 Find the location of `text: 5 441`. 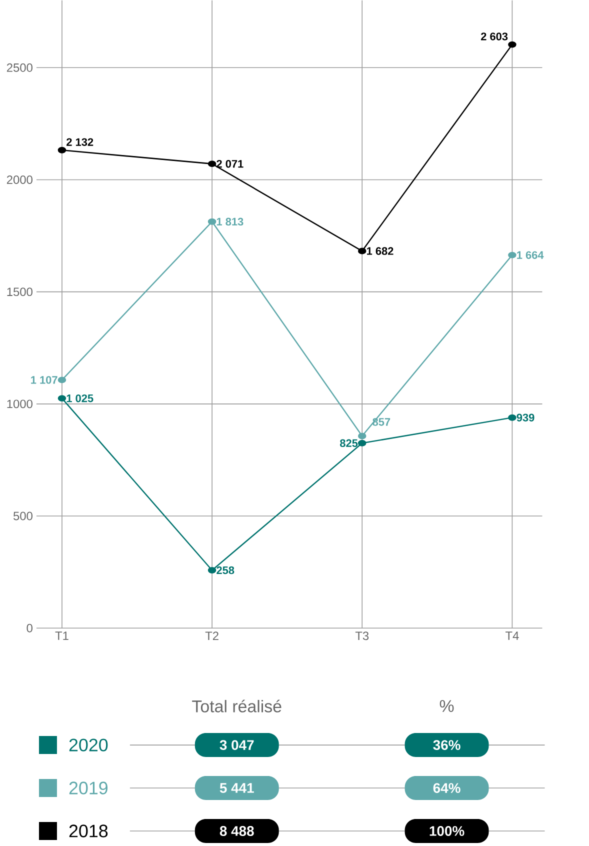

text: 5 441 is located at coordinates (237, 788).